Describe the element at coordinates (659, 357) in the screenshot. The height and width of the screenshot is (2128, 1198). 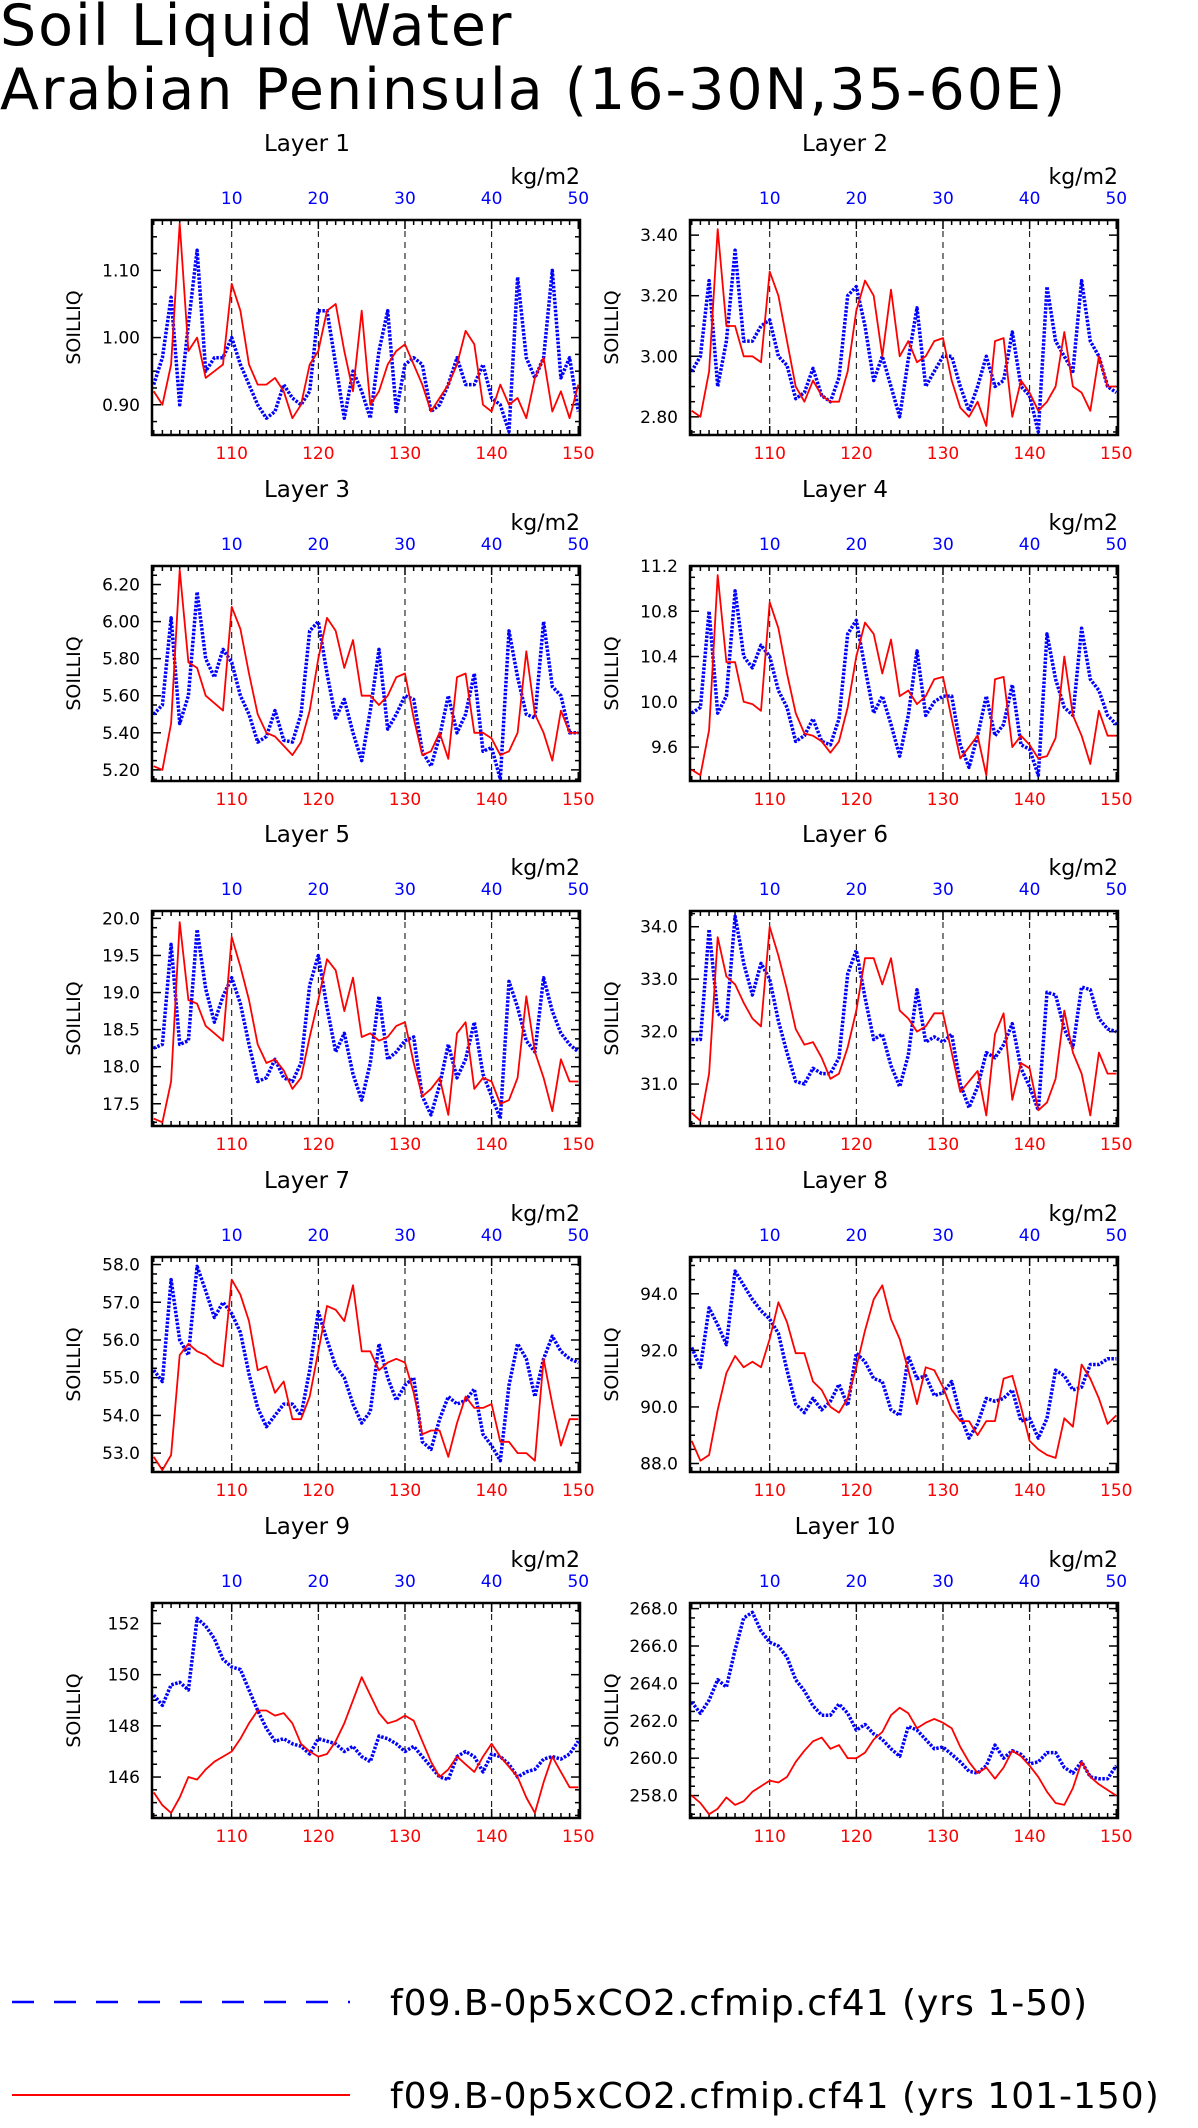
I see `y-tick-label: 3.00` at that location.